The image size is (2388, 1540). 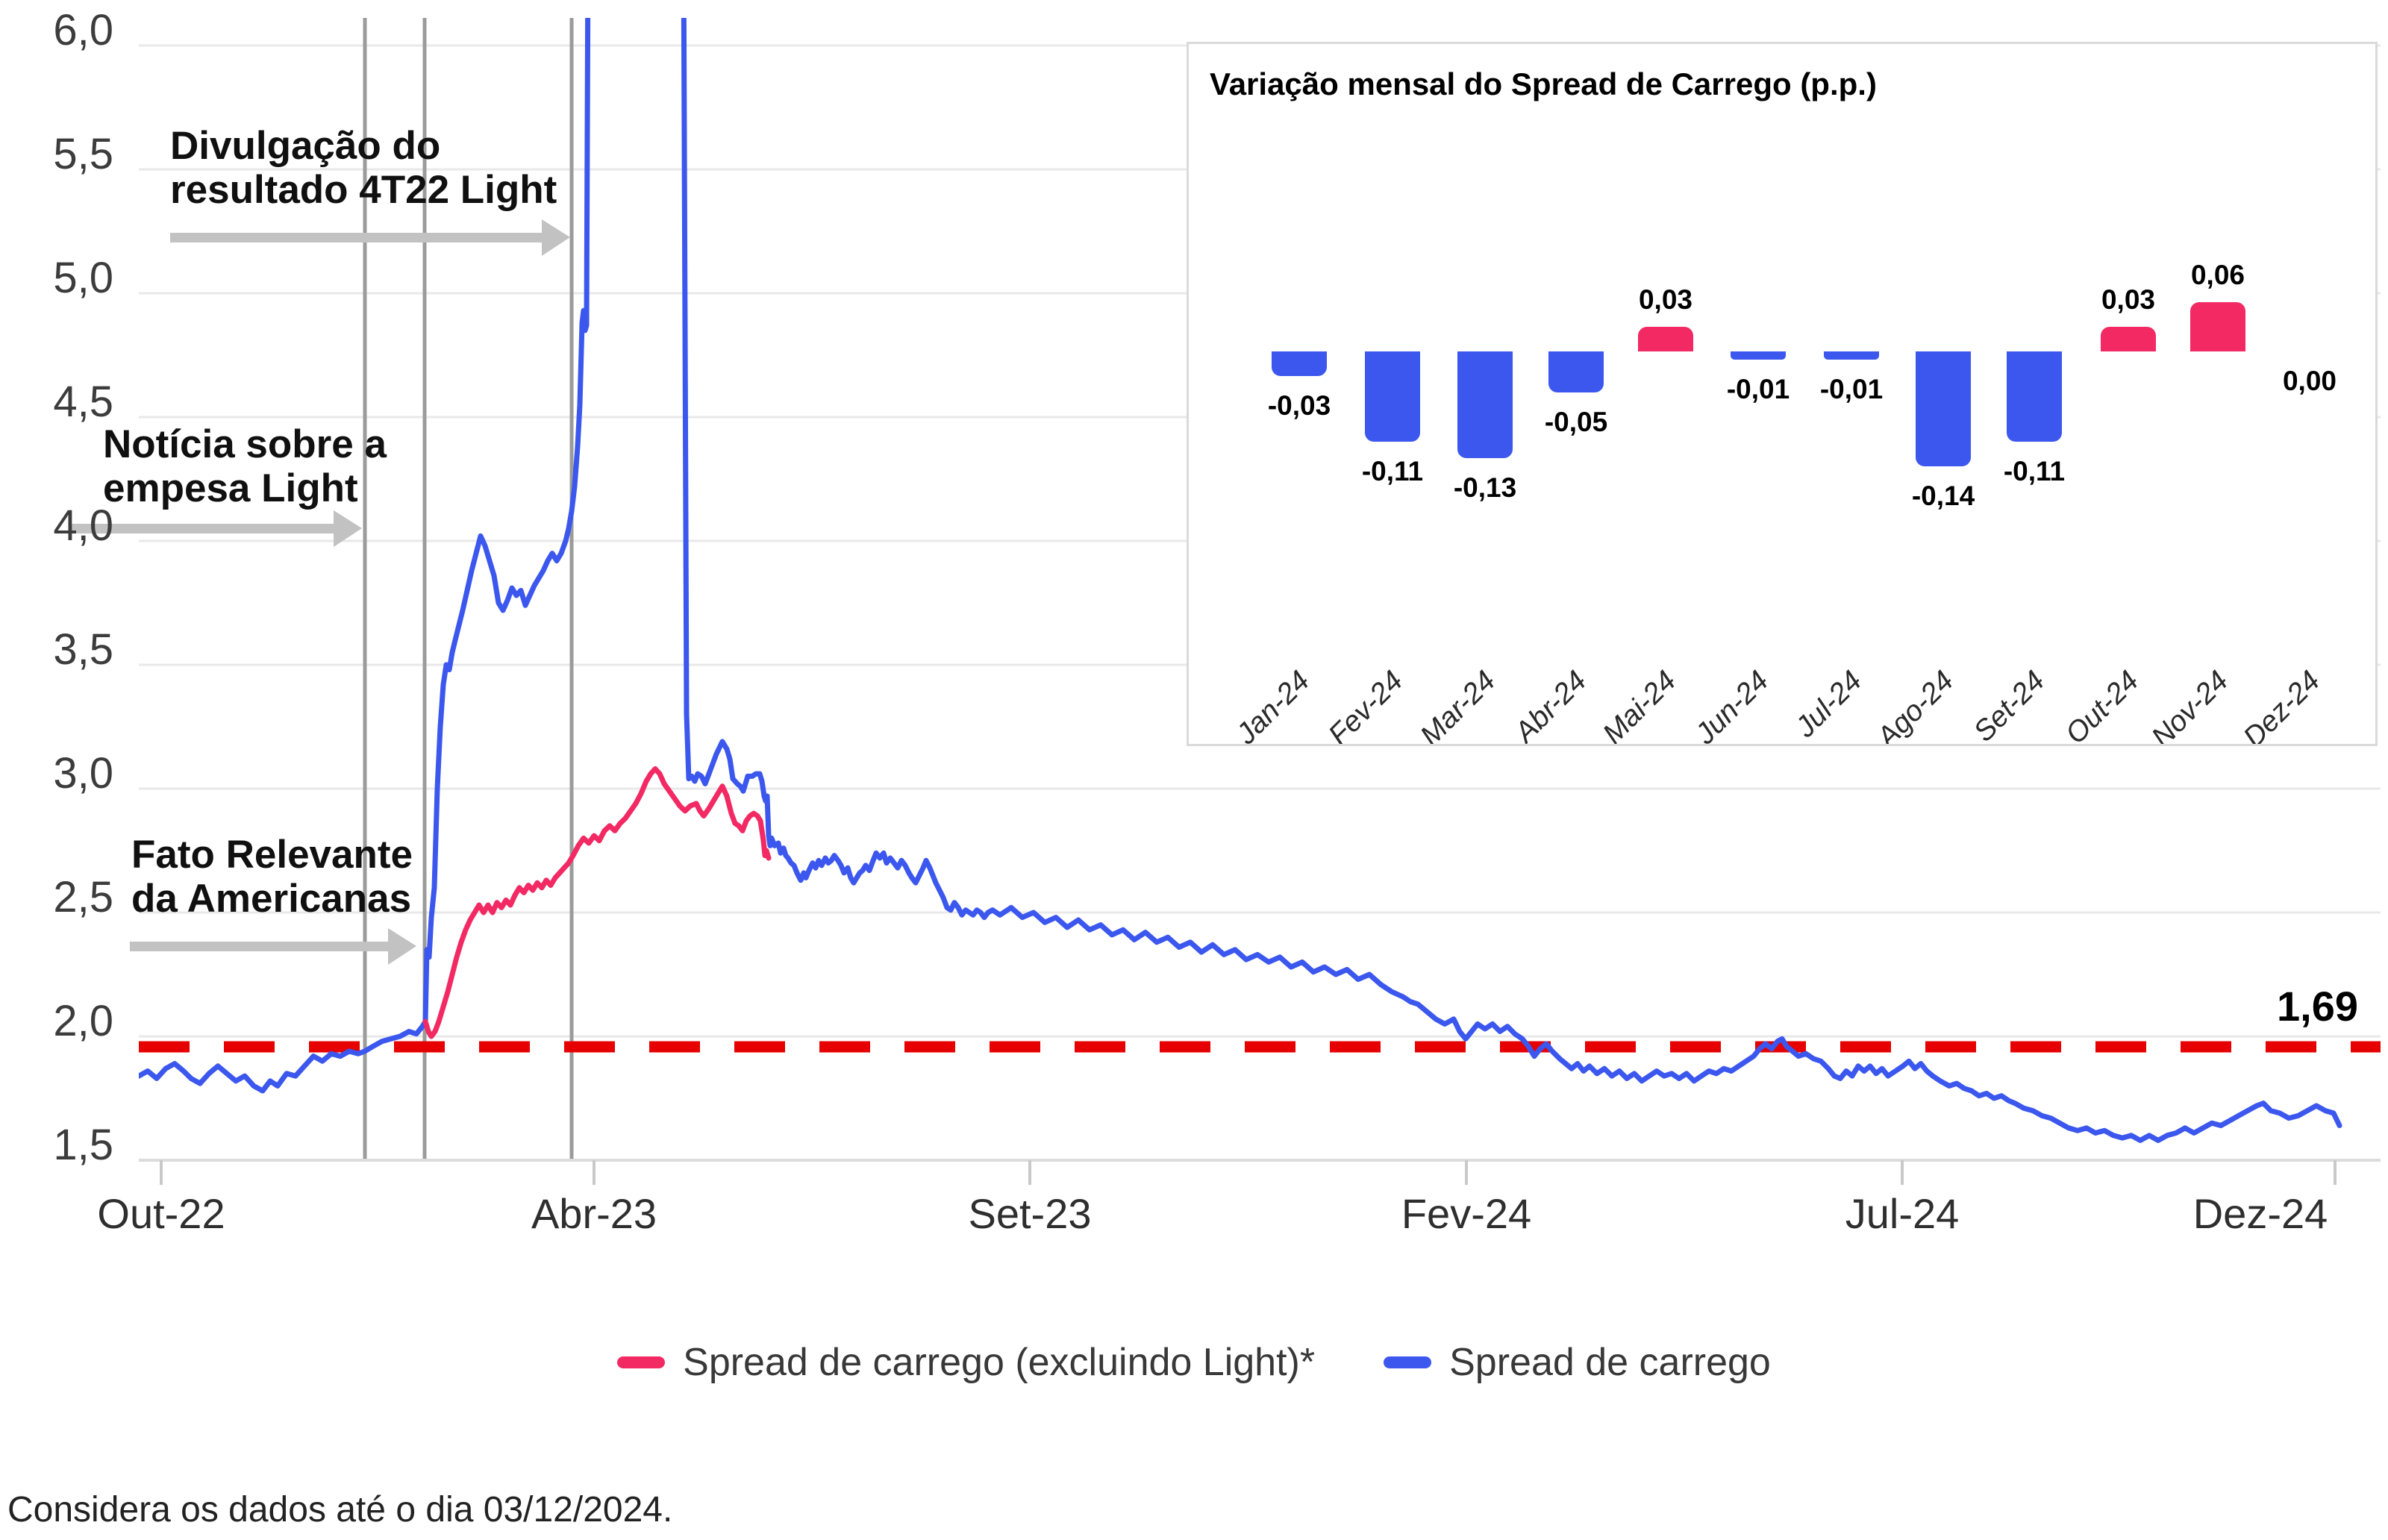 I want to click on x-tick-label: Fev-24, so click(x=1466, y=1213).